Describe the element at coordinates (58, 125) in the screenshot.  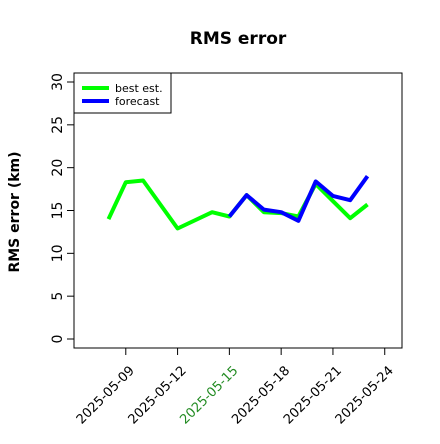
I see `y-tick-label: 25` at that location.